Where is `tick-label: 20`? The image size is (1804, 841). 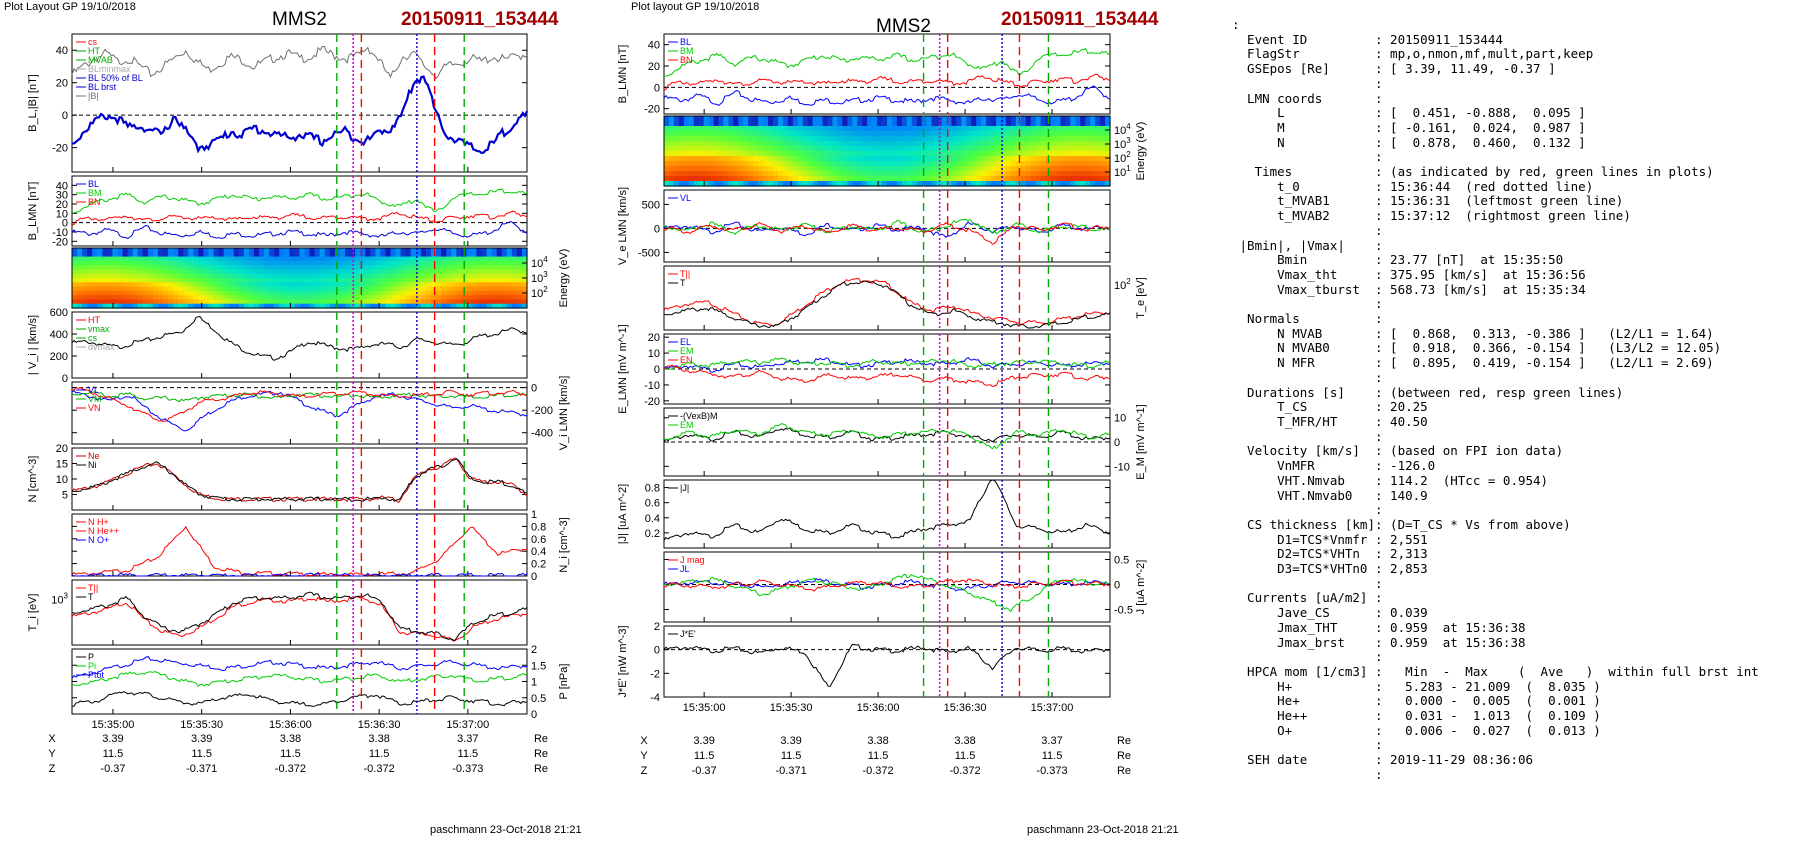 tick-label: 20 is located at coordinates (62, 449).